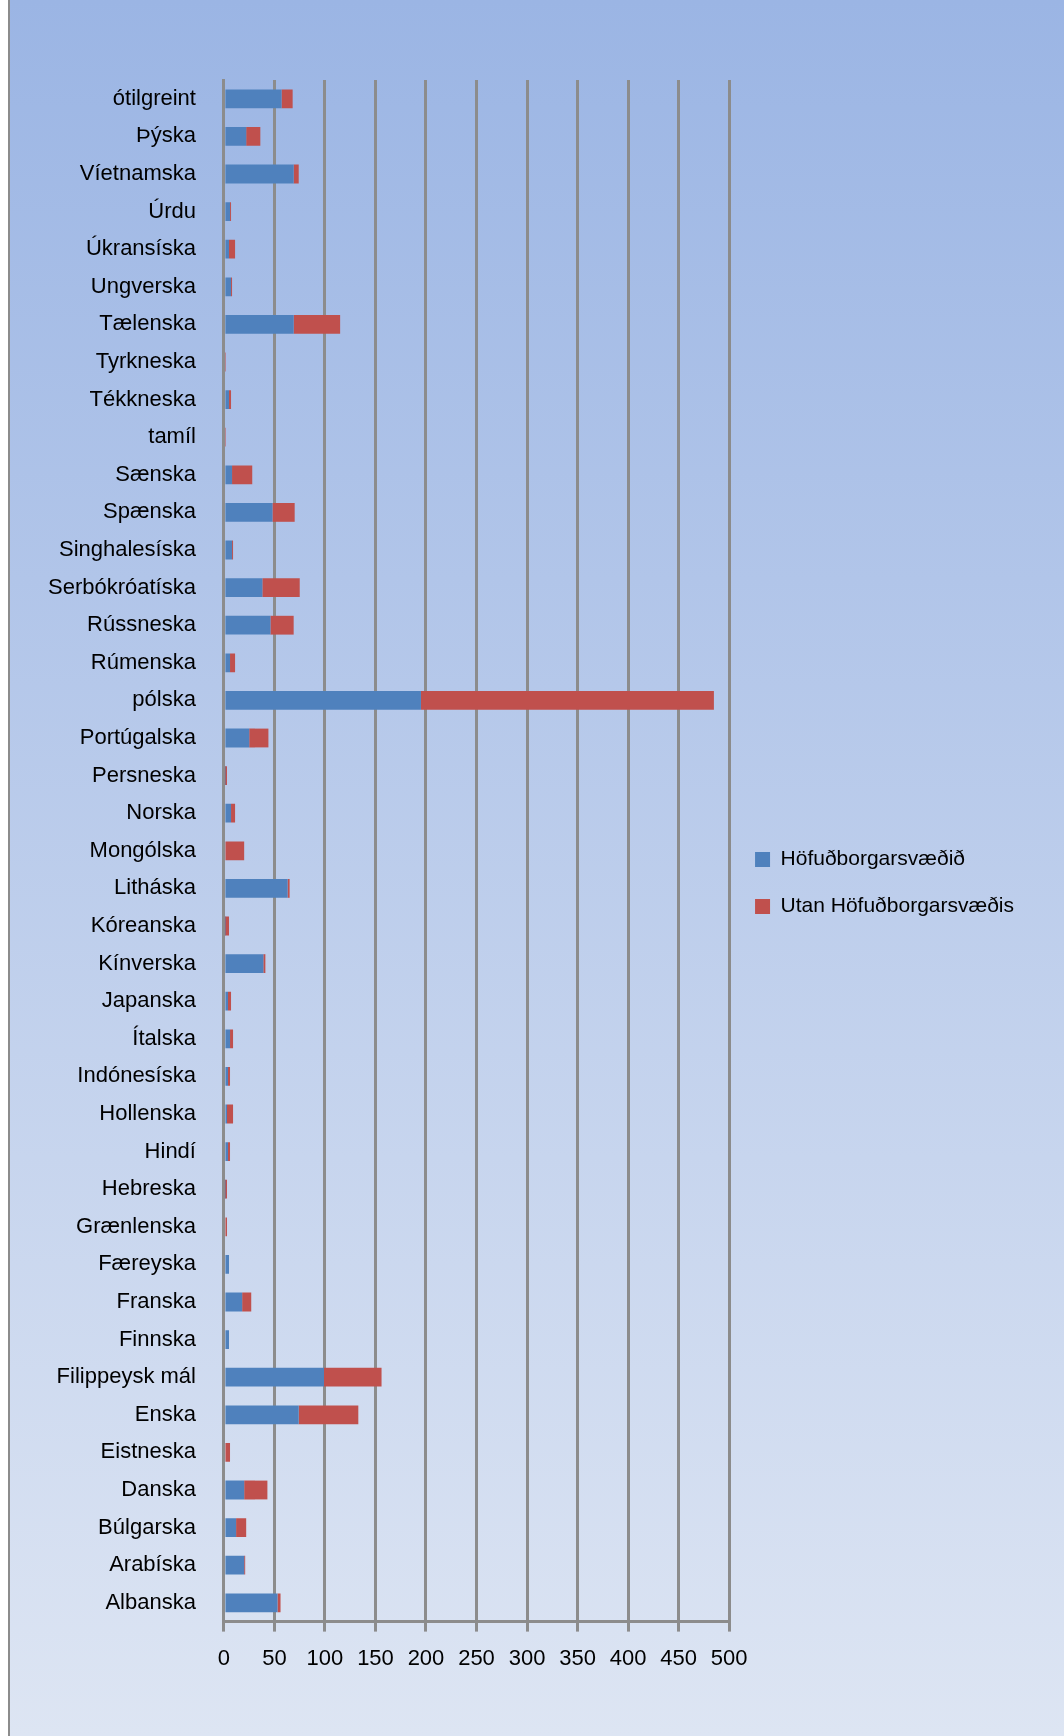 This screenshot has width=1064, height=1736. What do you see at coordinates (143, 849) in the screenshot?
I see `y-tick-label: Mongólska` at bounding box center [143, 849].